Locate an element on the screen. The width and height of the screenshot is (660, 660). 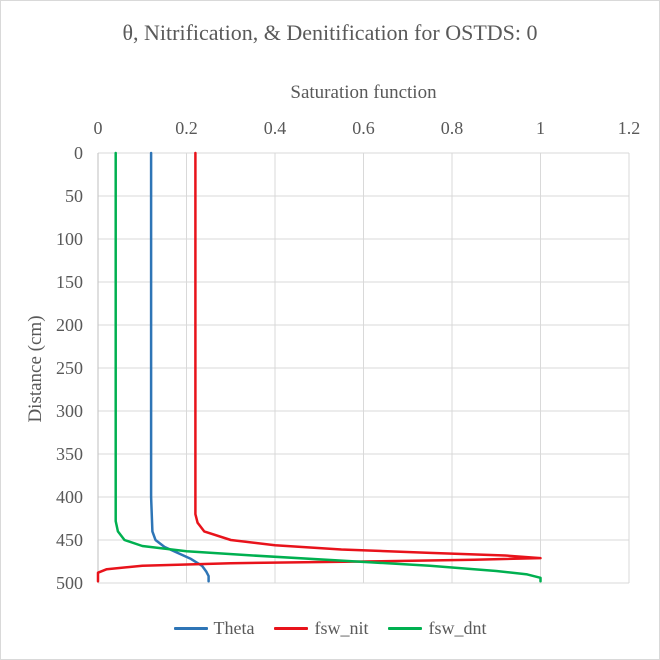
y-tick-label: 100 is located at coordinates (69, 239).